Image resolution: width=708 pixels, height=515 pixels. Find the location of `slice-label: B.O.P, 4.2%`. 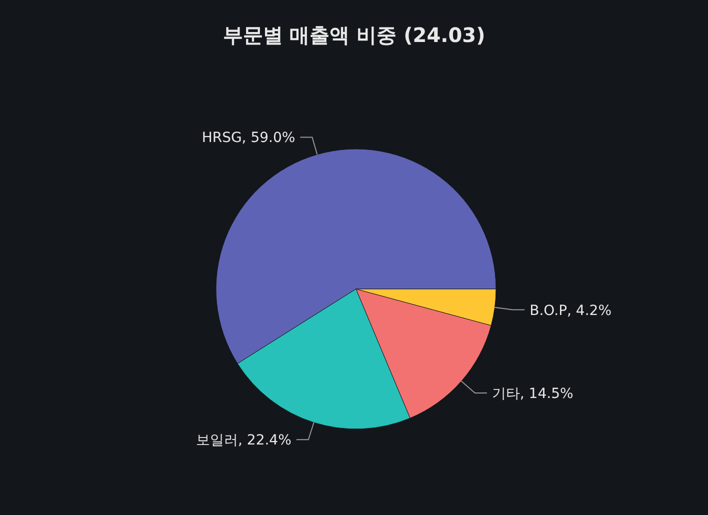

slice-label: B.O.P, 4.2% is located at coordinates (571, 310).